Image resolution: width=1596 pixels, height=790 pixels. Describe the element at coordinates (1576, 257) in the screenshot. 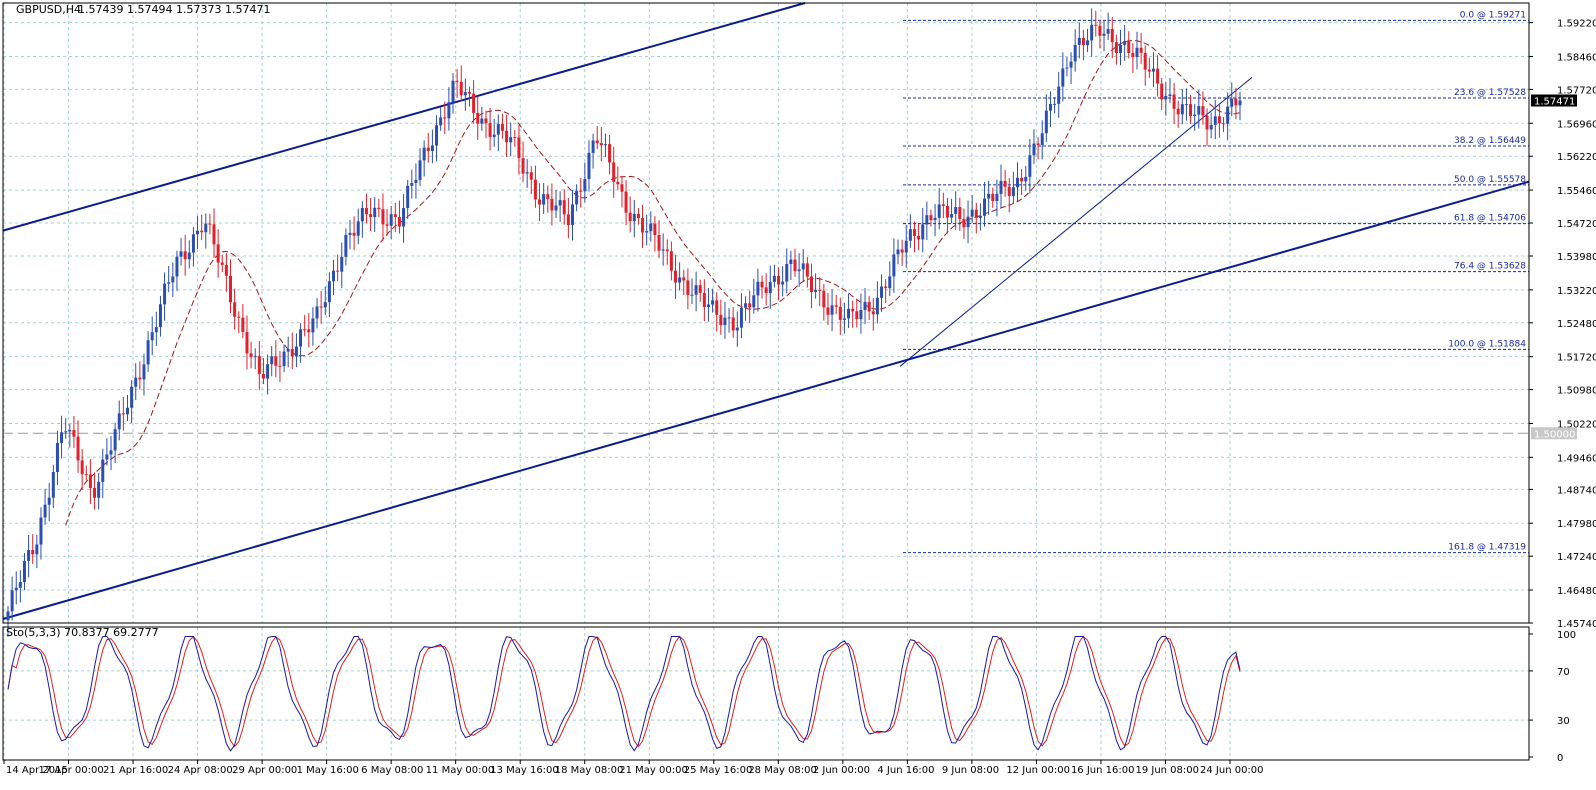

I see `price-tick-label: 1.53980` at that location.